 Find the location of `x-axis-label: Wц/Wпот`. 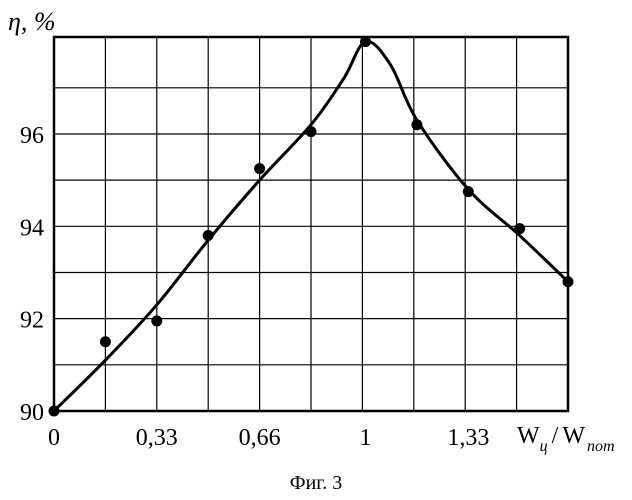

x-axis-label: Wц/Wпот is located at coordinates (566, 439).